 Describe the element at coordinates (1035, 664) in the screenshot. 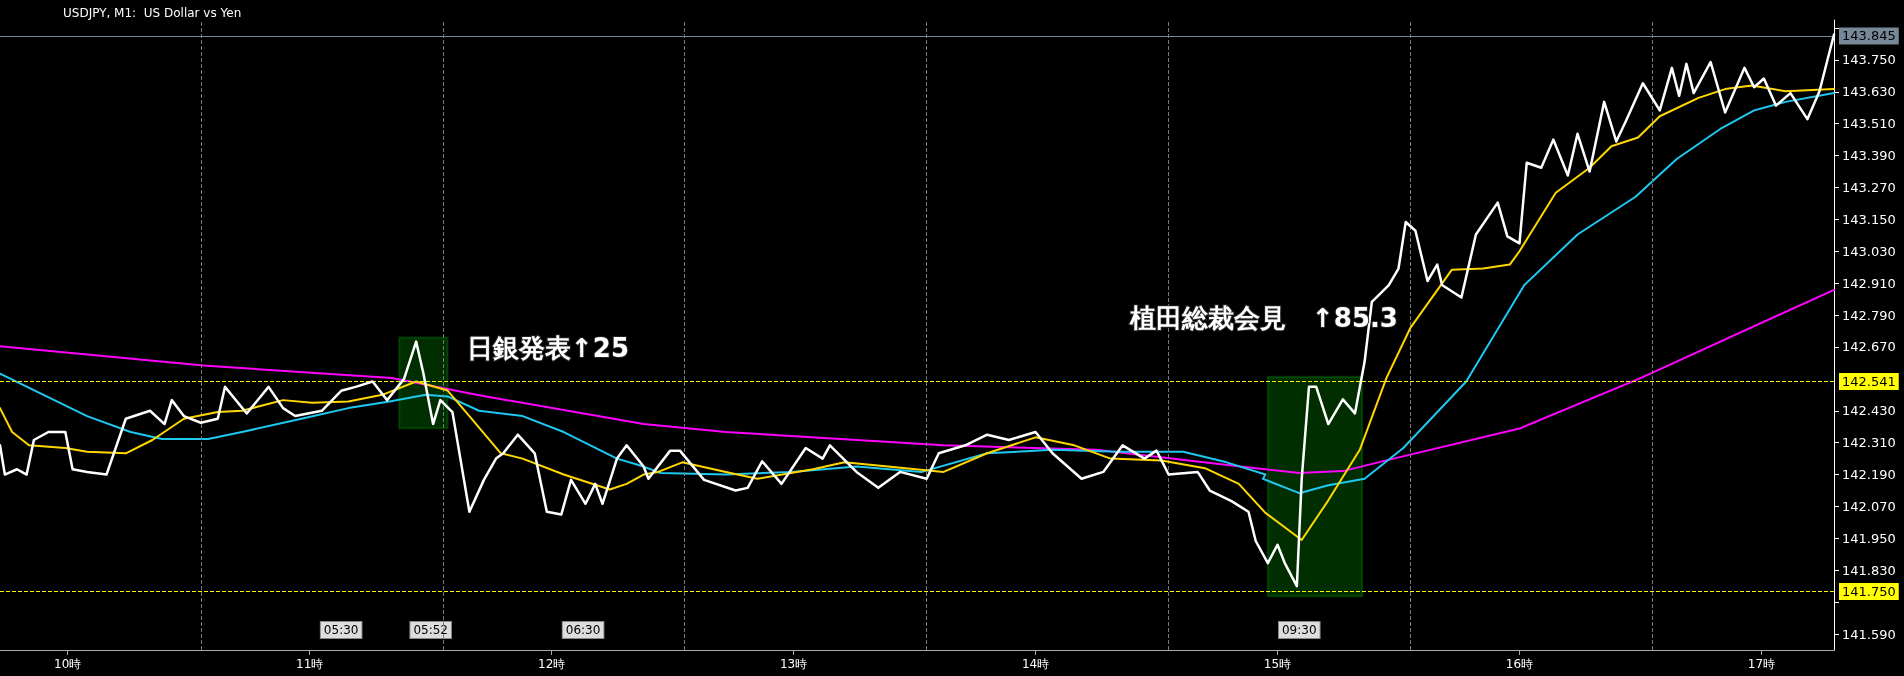

I see `x-tick-label: 14時` at that location.